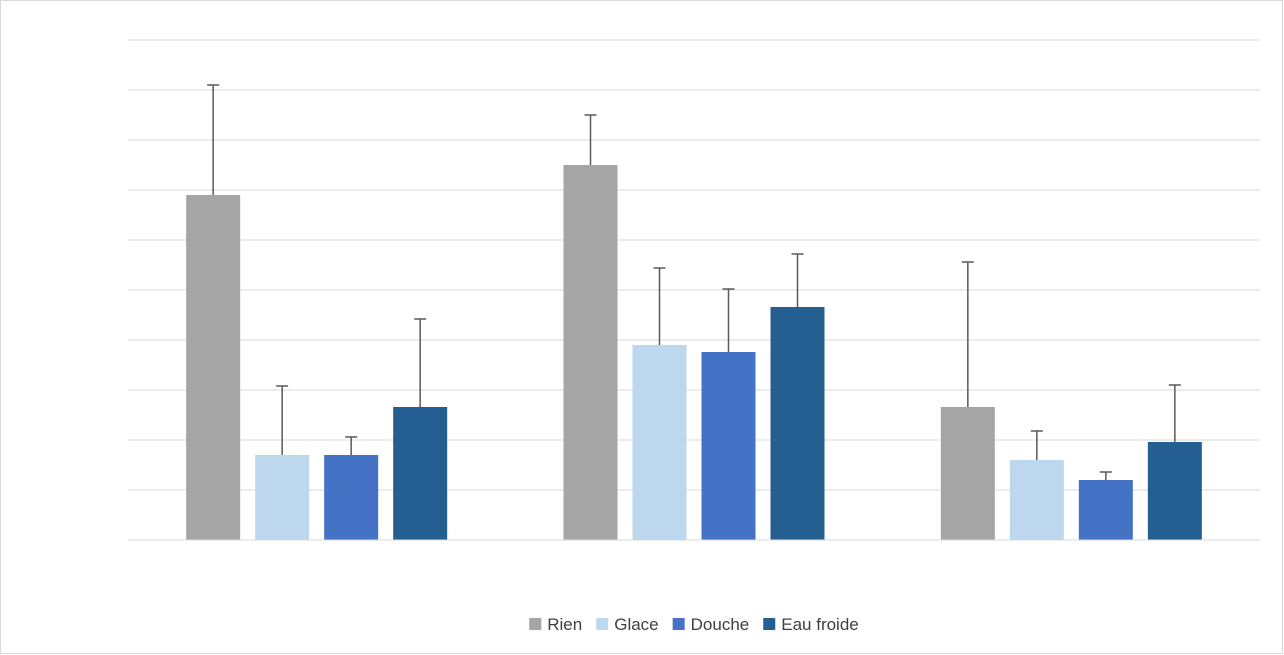 The image size is (1284, 655). I want to click on legend-label: Glace, so click(636, 624).